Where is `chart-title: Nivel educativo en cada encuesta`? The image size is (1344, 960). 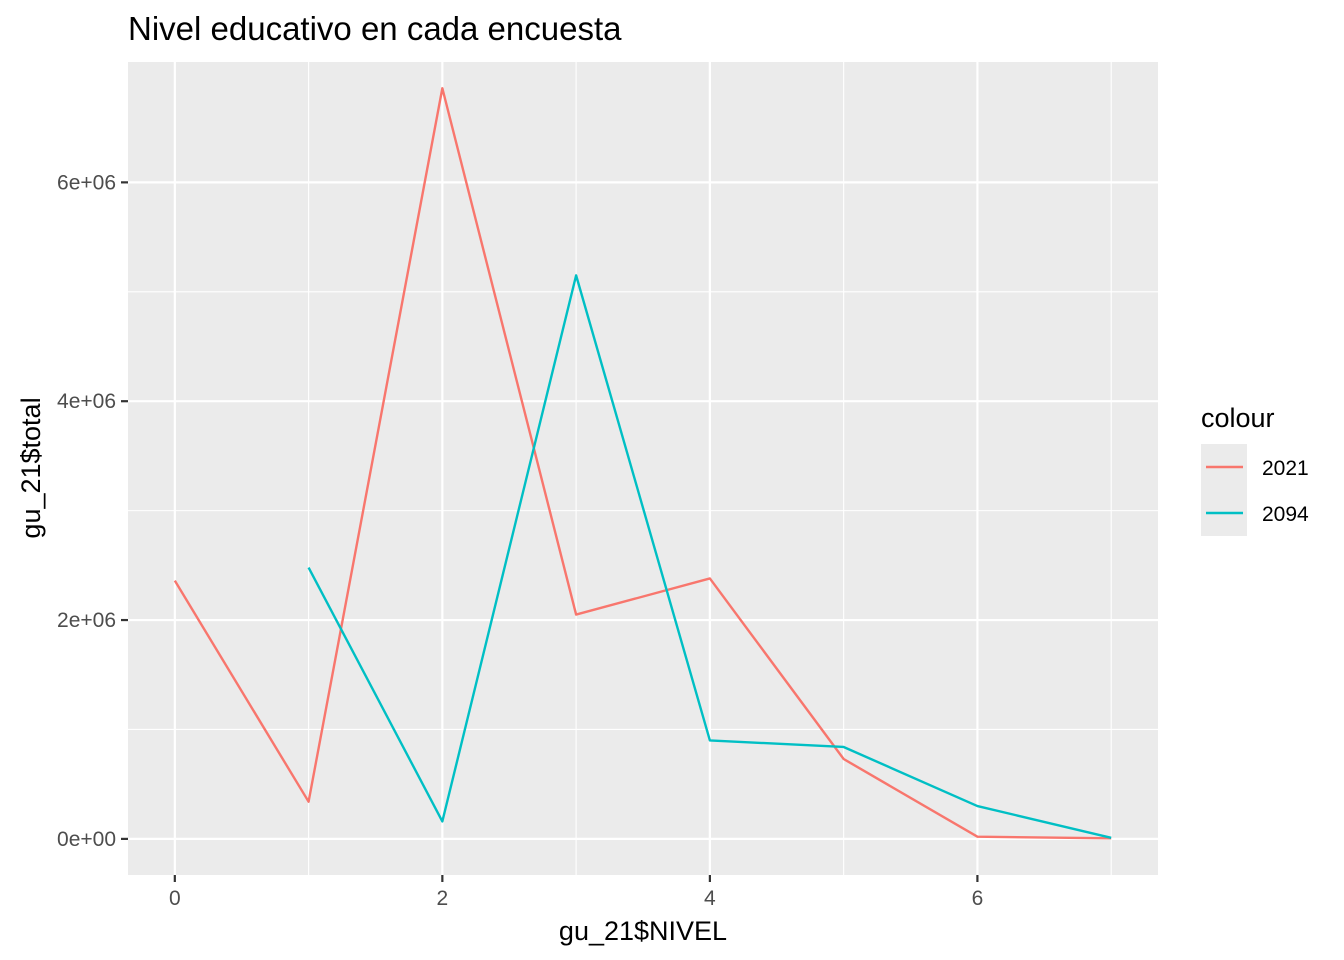
chart-title: Nivel educativo en cada encuesta is located at coordinates (375, 28).